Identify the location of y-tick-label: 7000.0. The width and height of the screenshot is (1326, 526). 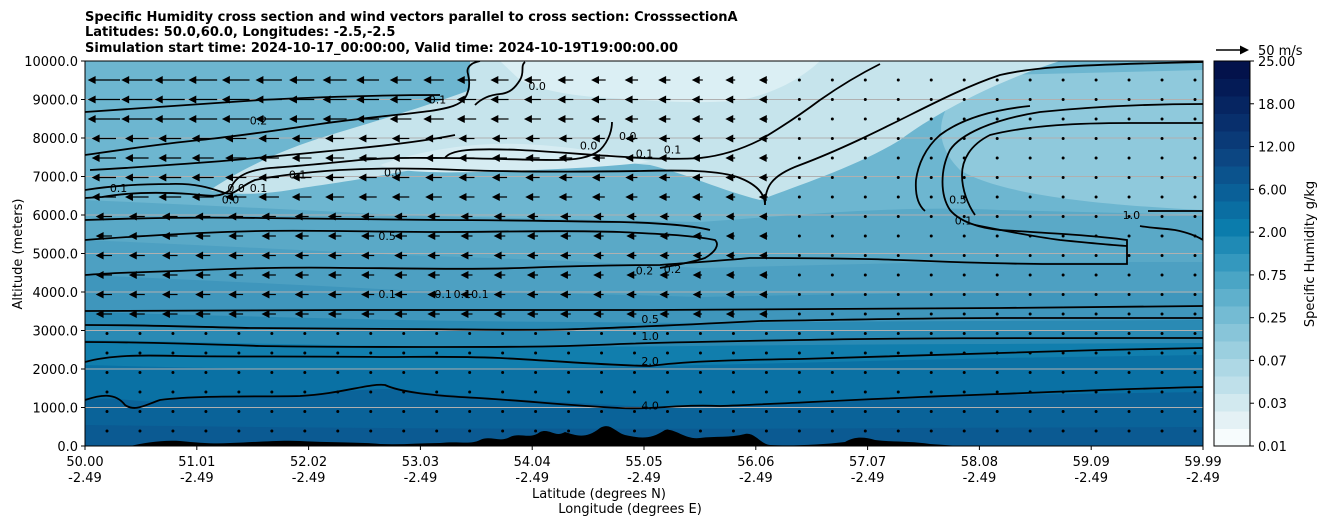
(56, 178).